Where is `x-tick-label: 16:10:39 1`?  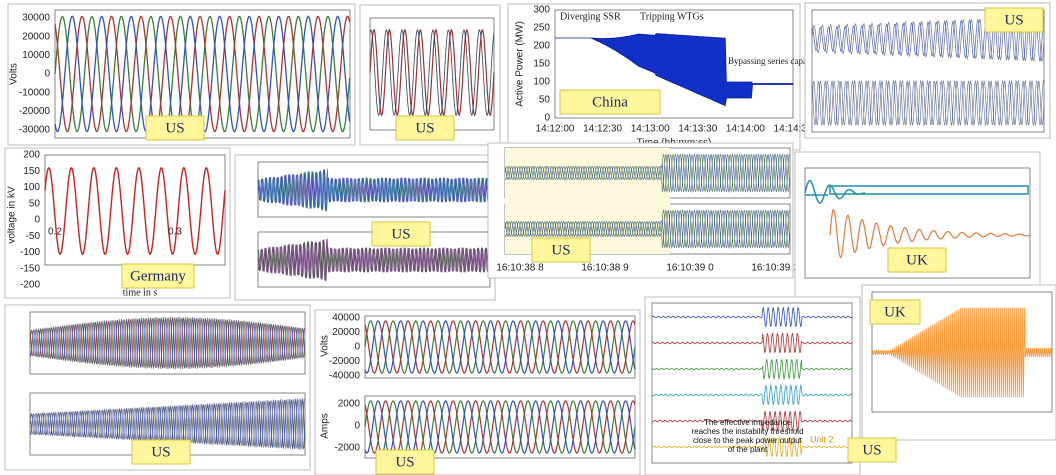 x-tick-label: 16:10:39 1 is located at coordinates (775, 268).